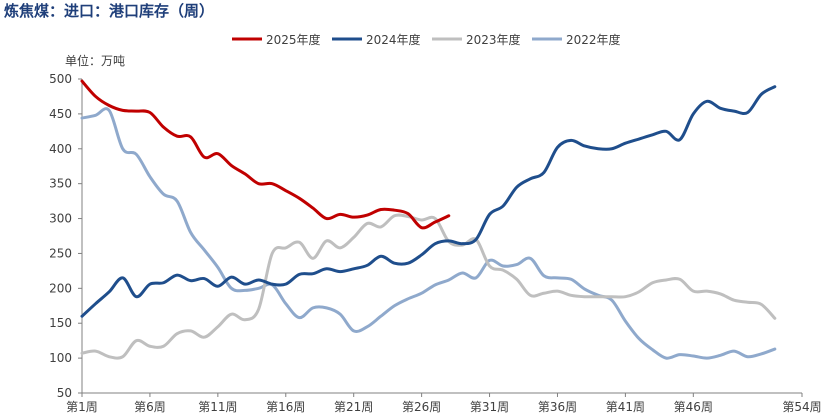  I want to click on x-tick-label: 第46周, so click(693, 407).